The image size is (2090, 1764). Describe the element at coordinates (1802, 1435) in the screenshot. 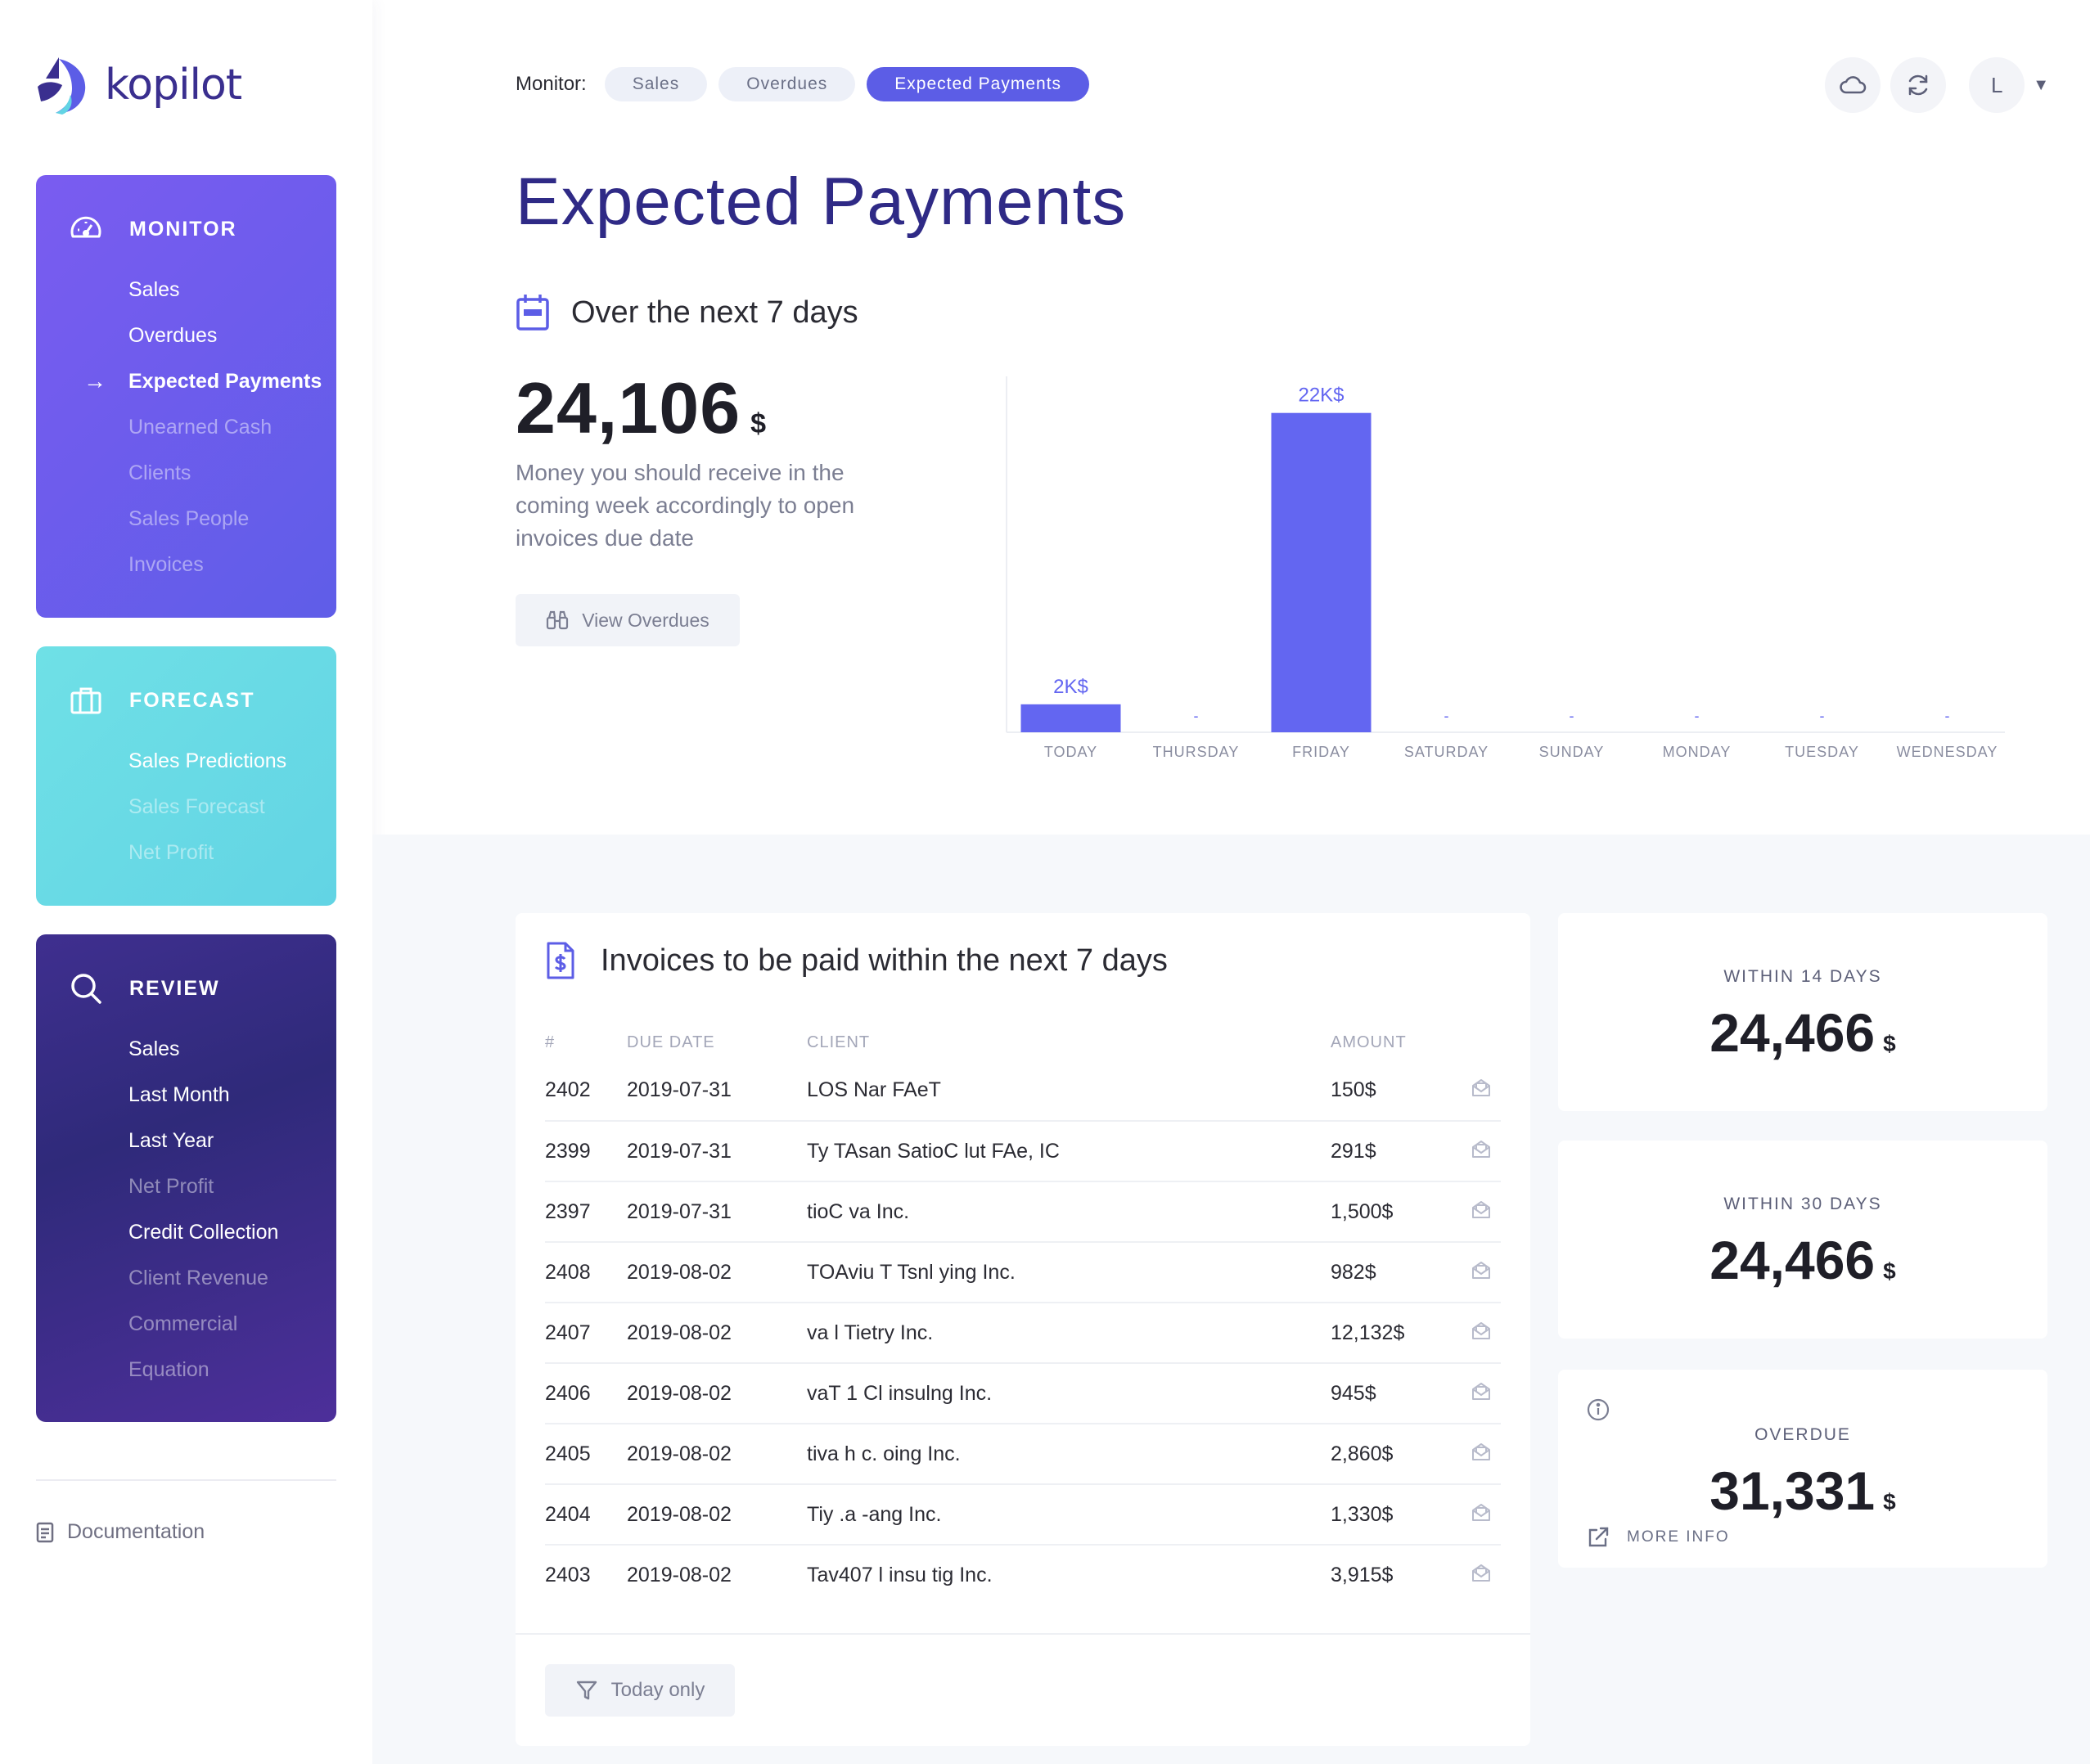

I see `stat-label: OVERDUE` at that location.